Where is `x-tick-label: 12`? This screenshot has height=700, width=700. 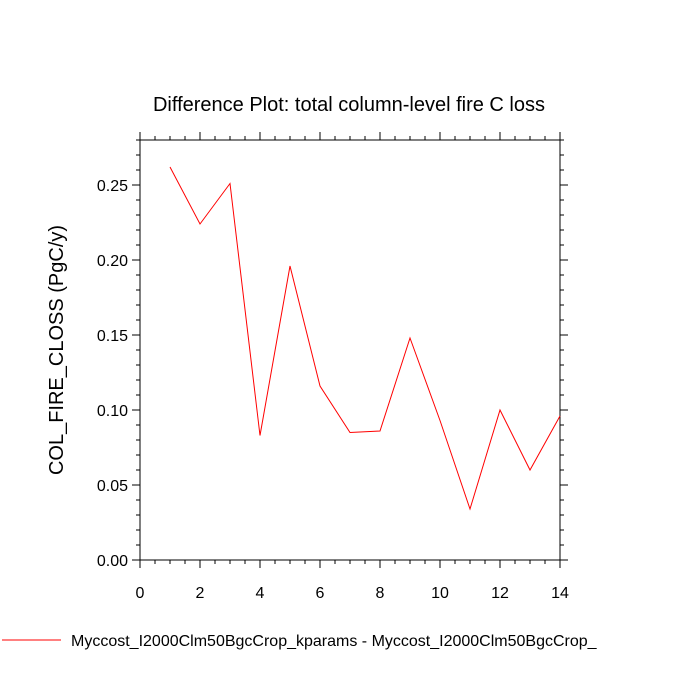
x-tick-label: 12 is located at coordinates (500, 593).